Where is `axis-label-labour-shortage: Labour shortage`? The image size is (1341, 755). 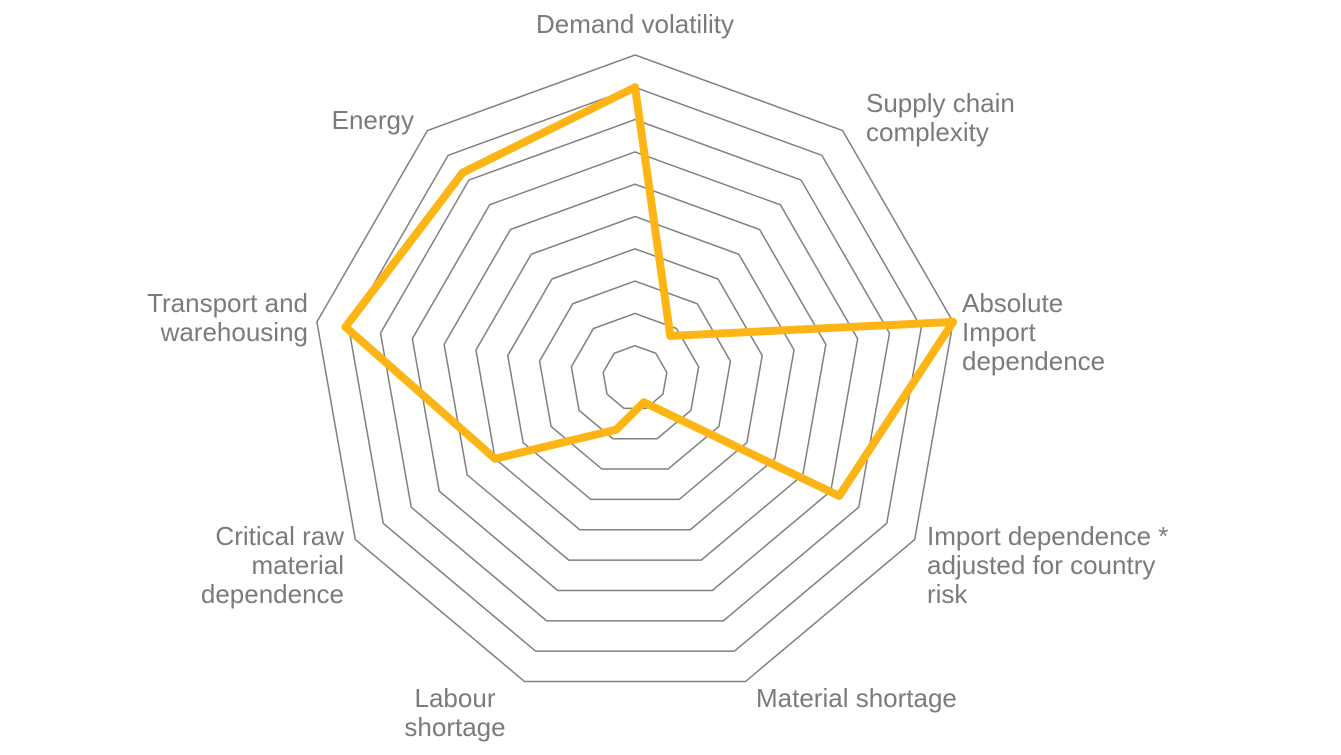 axis-label-labour-shortage: Labour shortage is located at coordinates (455, 712).